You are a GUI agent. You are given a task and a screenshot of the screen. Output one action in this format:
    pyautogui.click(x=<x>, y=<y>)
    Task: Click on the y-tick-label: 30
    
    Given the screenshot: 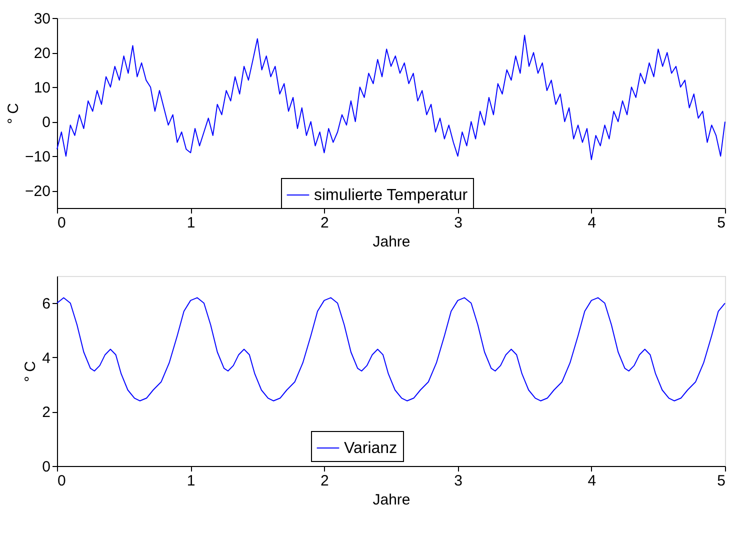 What is the action you would take?
    pyautogui.click(x=42, y=19)
    